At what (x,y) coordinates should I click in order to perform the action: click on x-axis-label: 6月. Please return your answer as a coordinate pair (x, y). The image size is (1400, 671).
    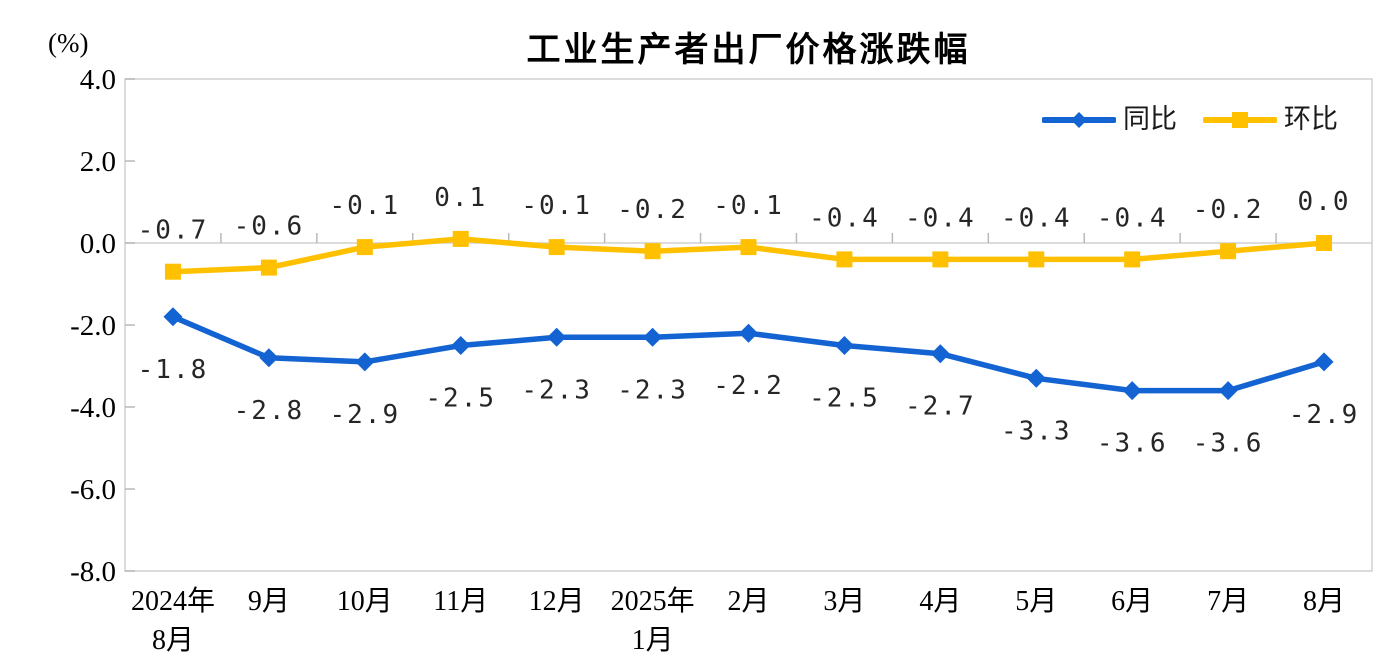
    Looking at the image, I should click on (1132, 601).